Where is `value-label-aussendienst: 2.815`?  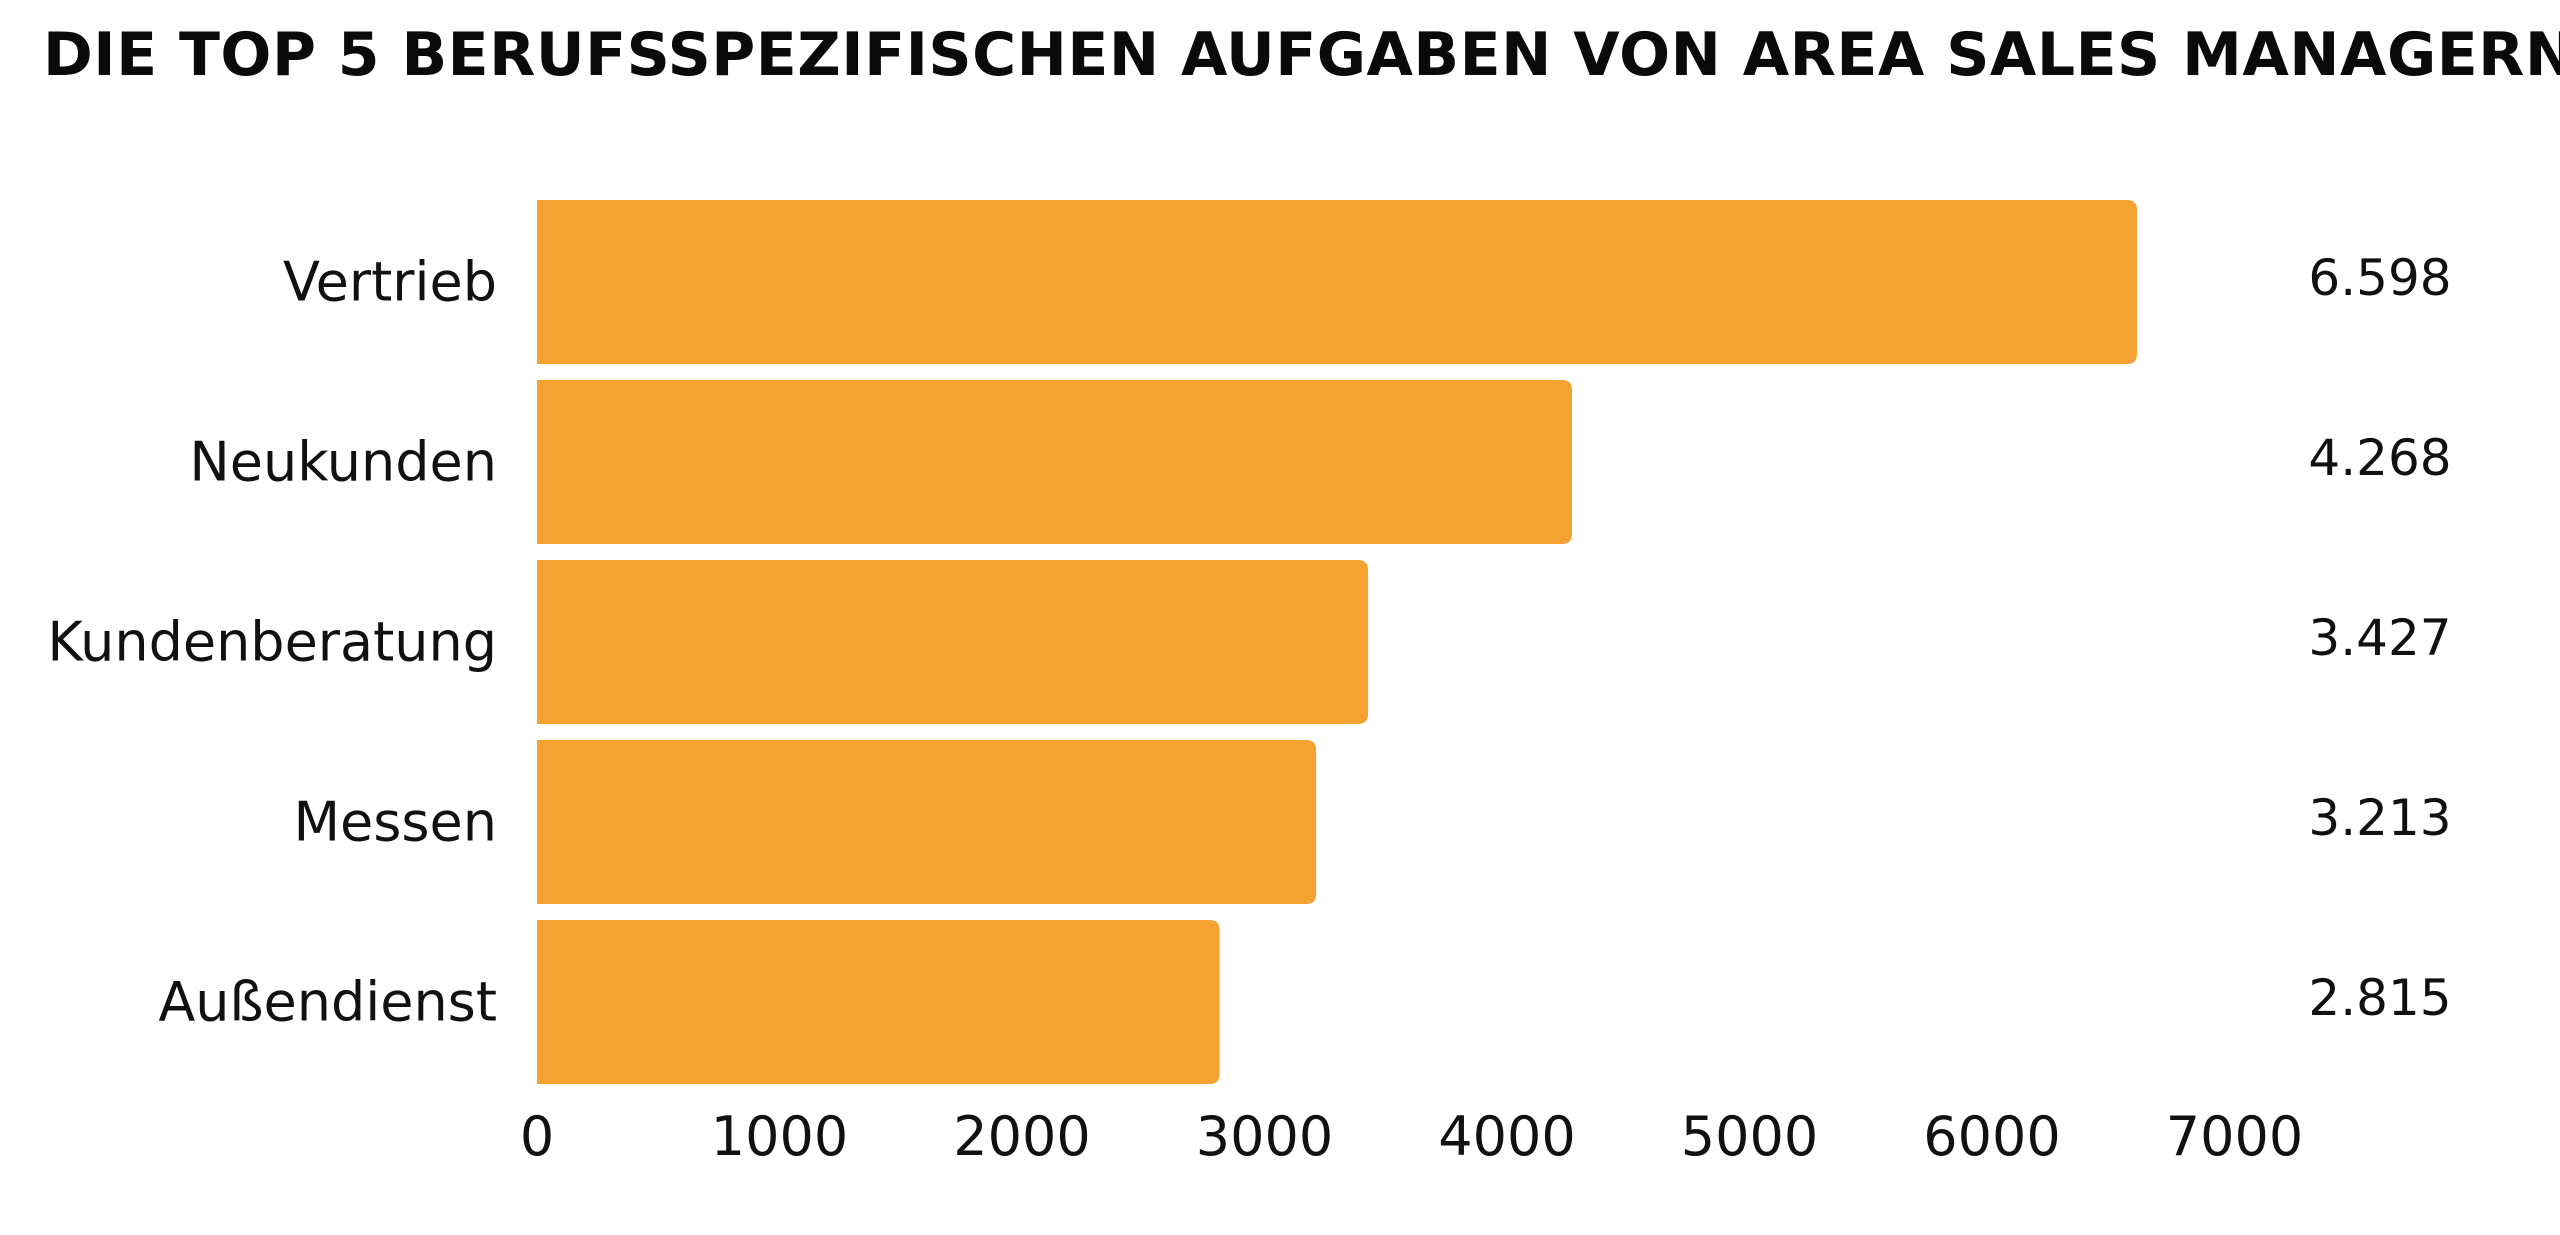
value-label-aussendienst: 2.815 is located at coordinates (2379, 998).